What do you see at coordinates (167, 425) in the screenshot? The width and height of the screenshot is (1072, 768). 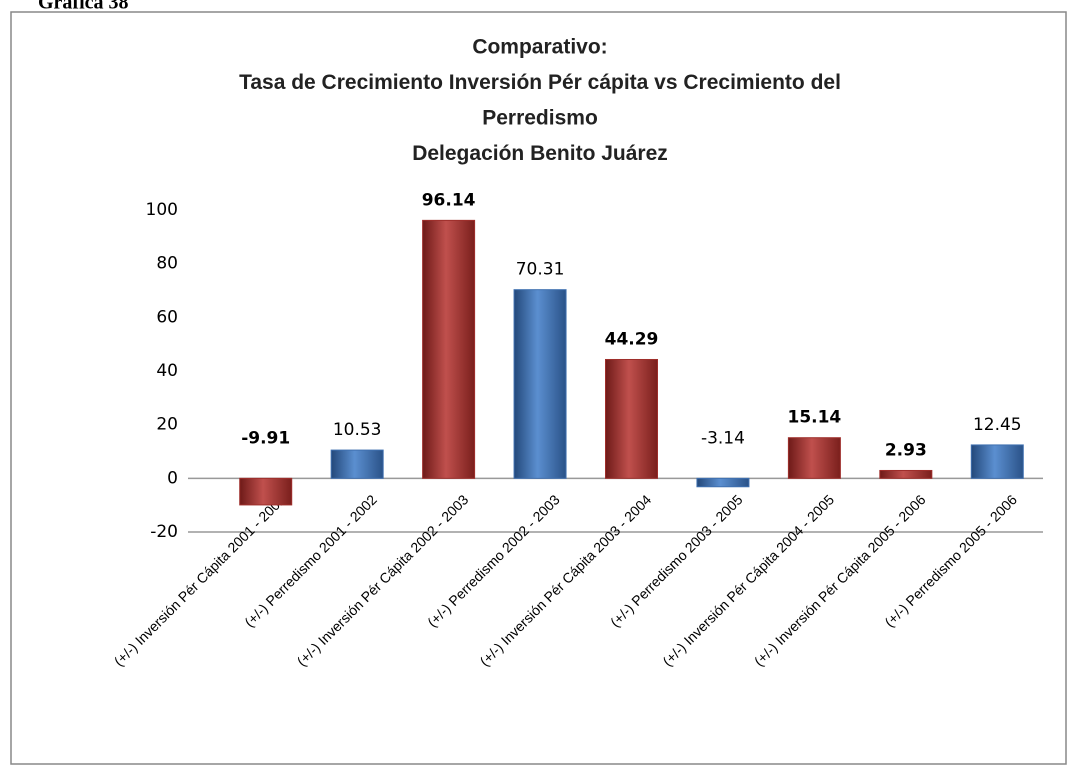 I see `y-tick-label: 20` at bounding box center [167, 425].